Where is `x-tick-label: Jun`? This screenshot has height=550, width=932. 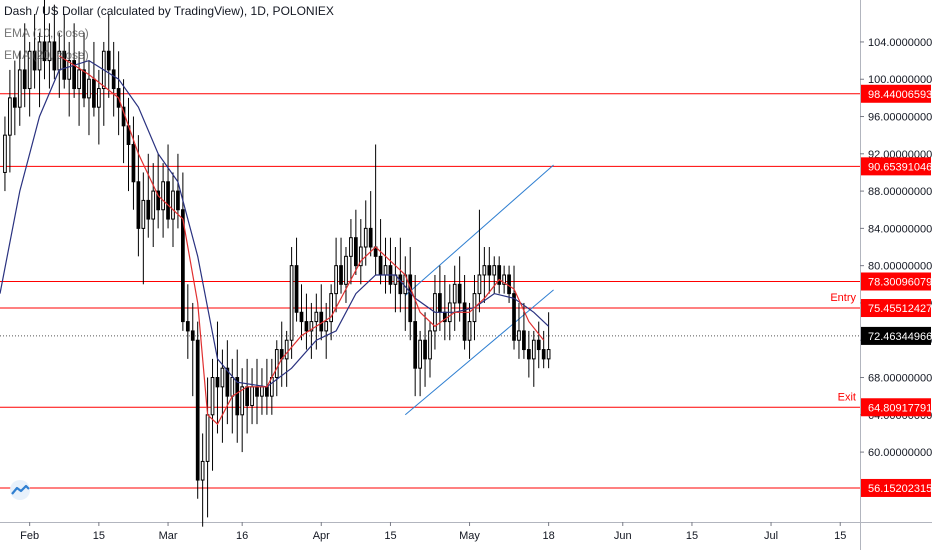 x-tick-label: Jun is located at coordinates (623, 536).